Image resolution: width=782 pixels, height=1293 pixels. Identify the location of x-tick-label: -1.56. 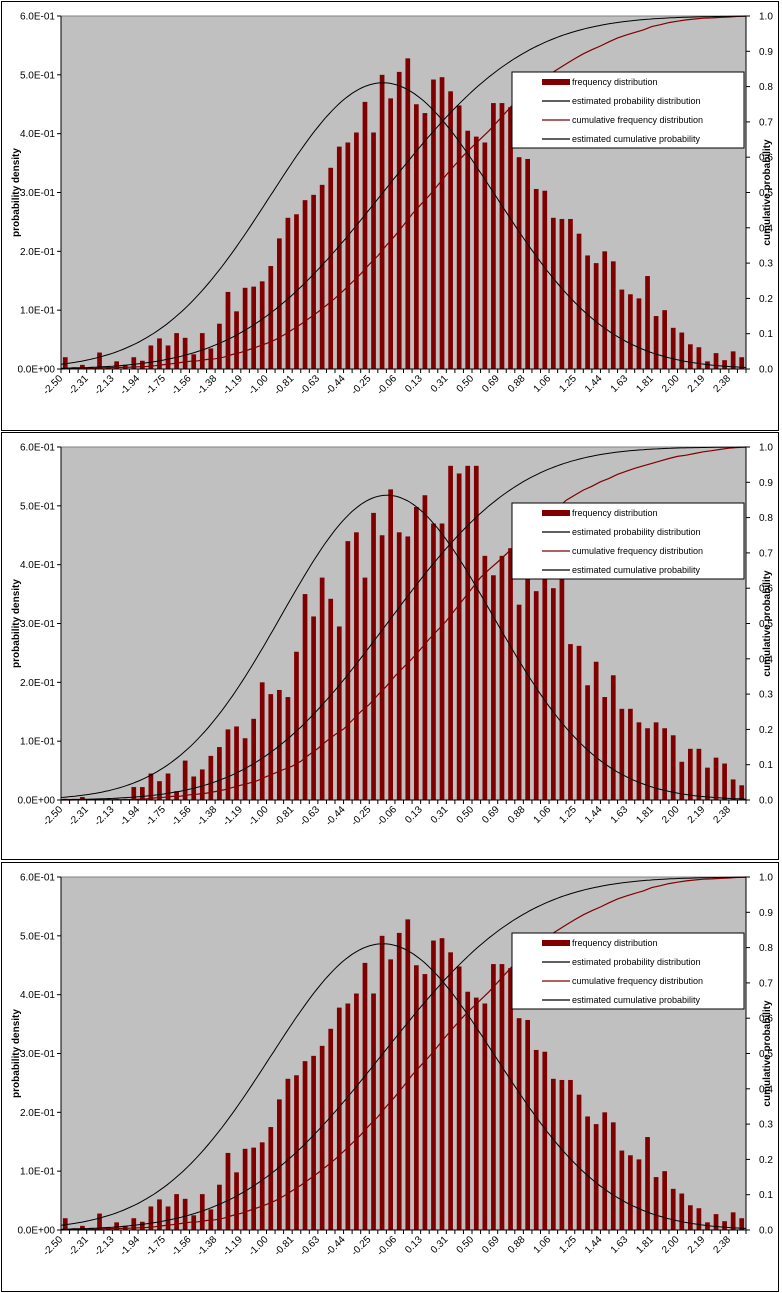
(182, 816).